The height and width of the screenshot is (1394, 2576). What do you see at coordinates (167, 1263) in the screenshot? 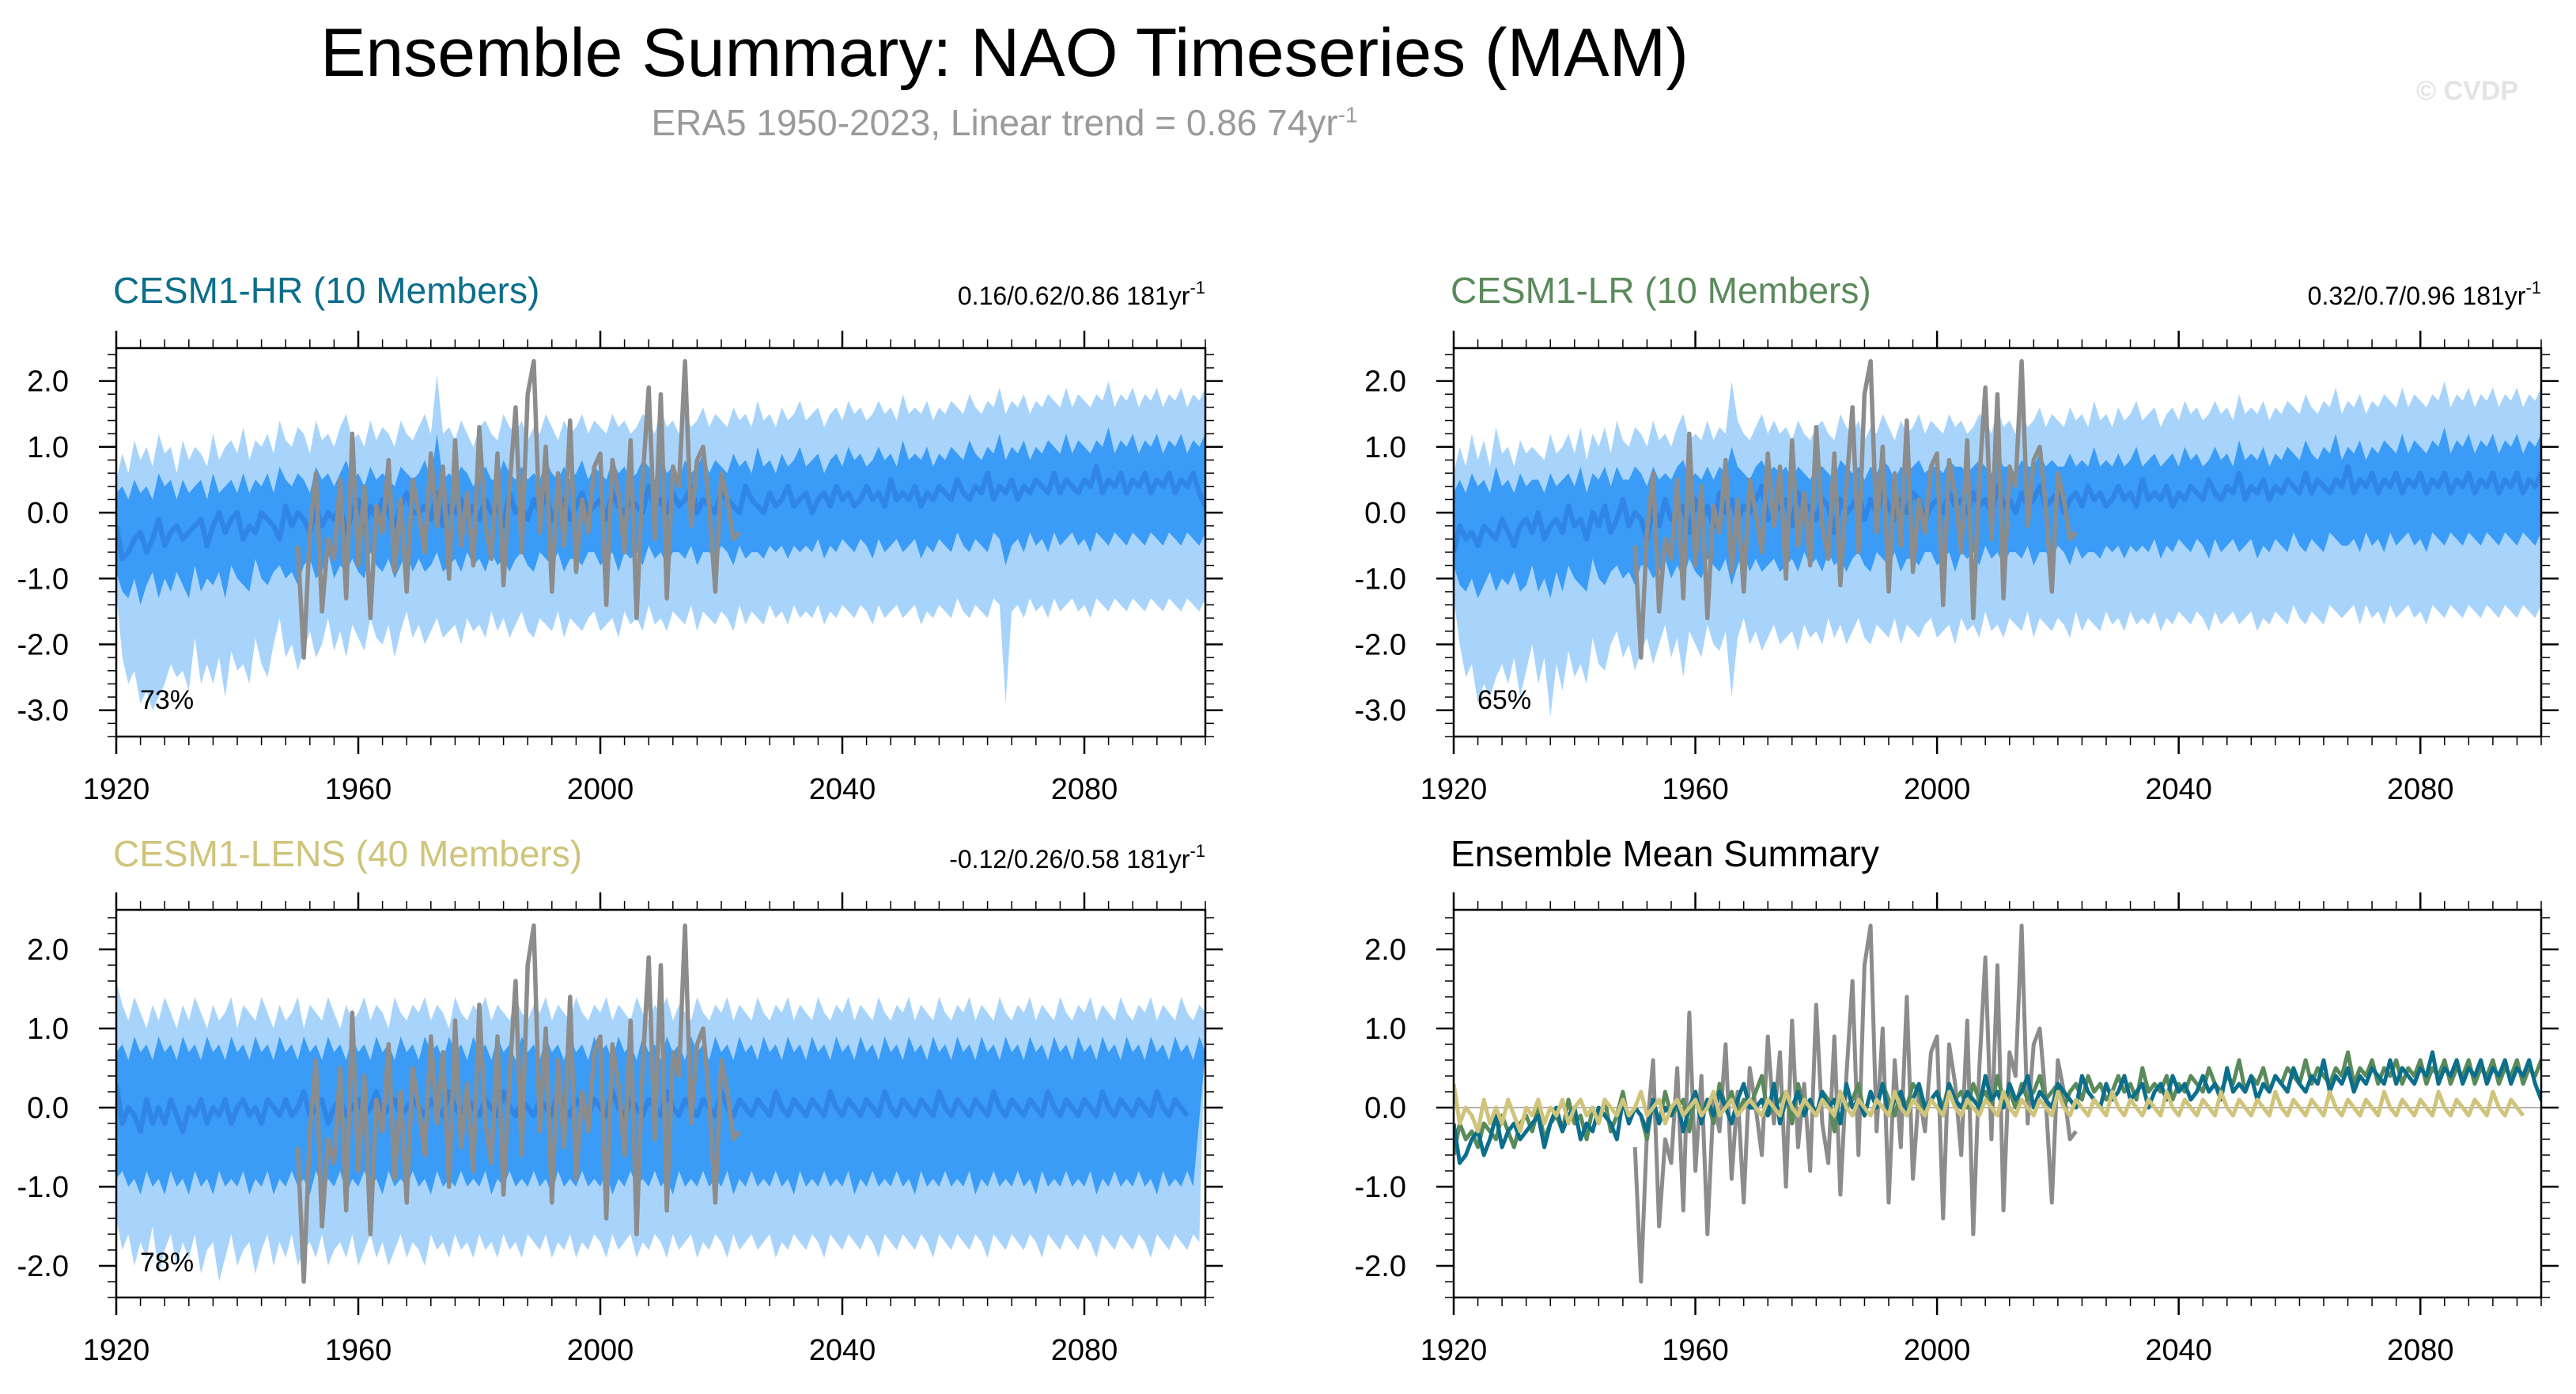
I see `percent-label-lens: 78%` at bounding box center [167, 1263].